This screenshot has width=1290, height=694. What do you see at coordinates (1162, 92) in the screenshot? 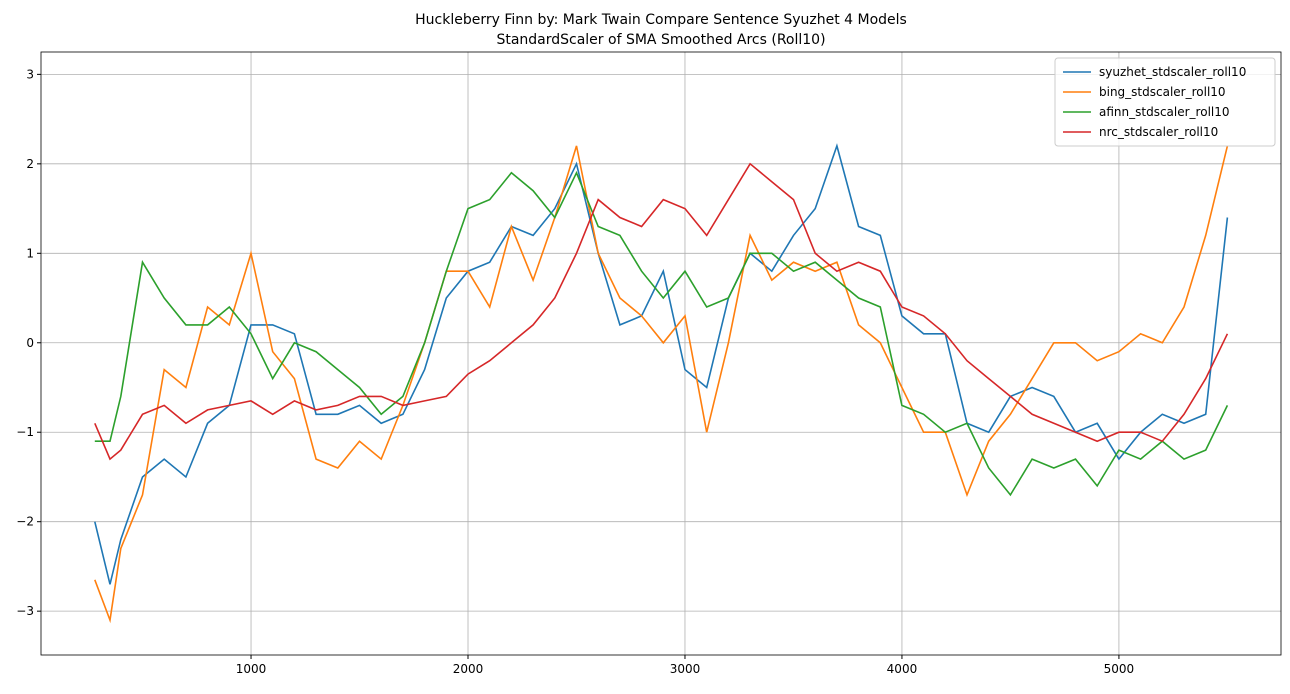
I see `legend-label: bing_stdscaler_roll10` at bounding box center [1162, 92].